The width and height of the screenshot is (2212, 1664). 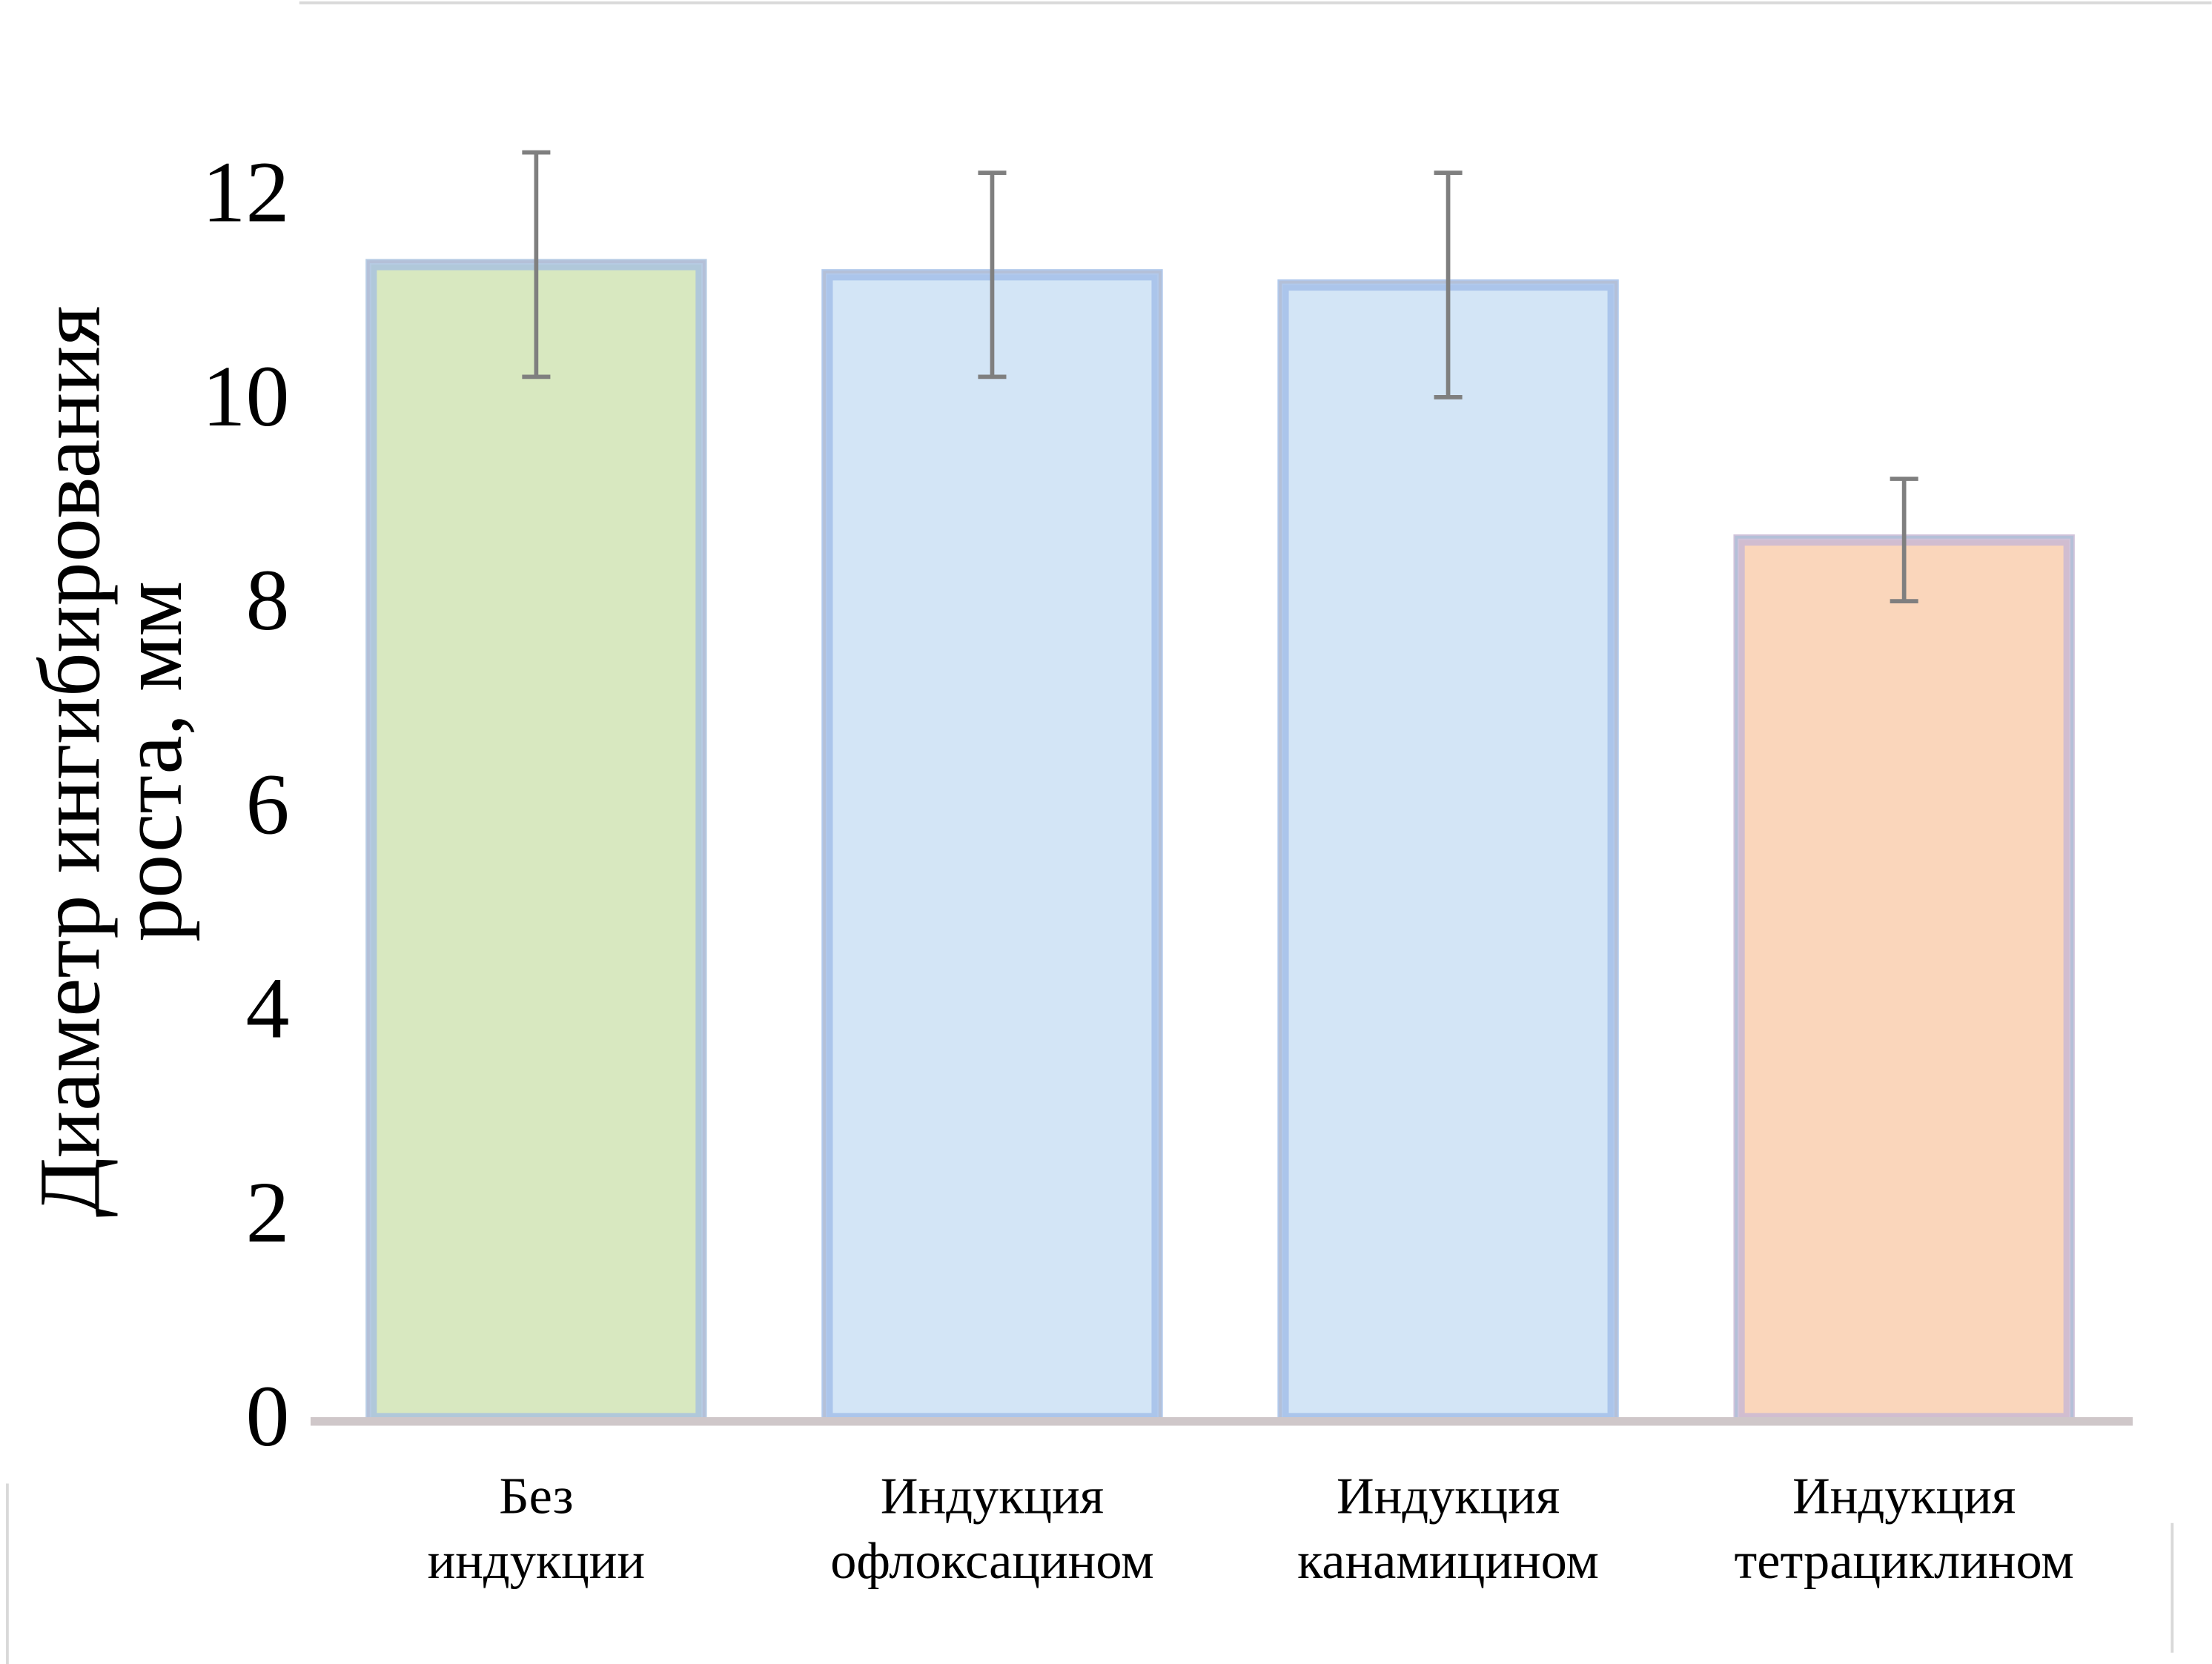 What do you see at coordinates (70, 761) in the screenshot?
I see `y-axis-label-line-1: Диаметр ингибирования` at bounding box center [70, 761].